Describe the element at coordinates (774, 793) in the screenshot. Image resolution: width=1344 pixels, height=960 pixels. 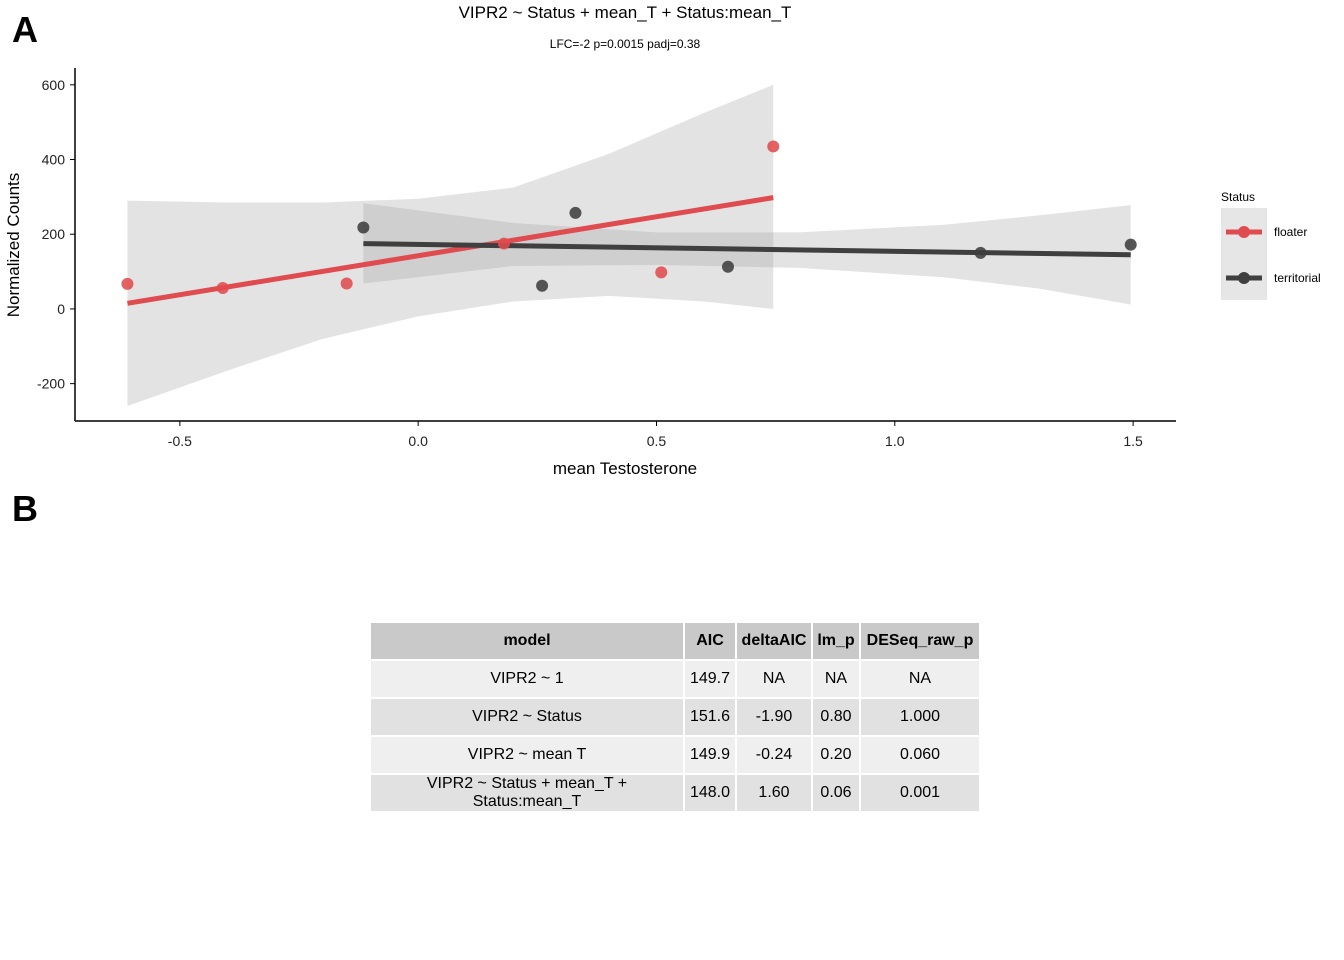
I see `table-cell: 1.60` at that location.